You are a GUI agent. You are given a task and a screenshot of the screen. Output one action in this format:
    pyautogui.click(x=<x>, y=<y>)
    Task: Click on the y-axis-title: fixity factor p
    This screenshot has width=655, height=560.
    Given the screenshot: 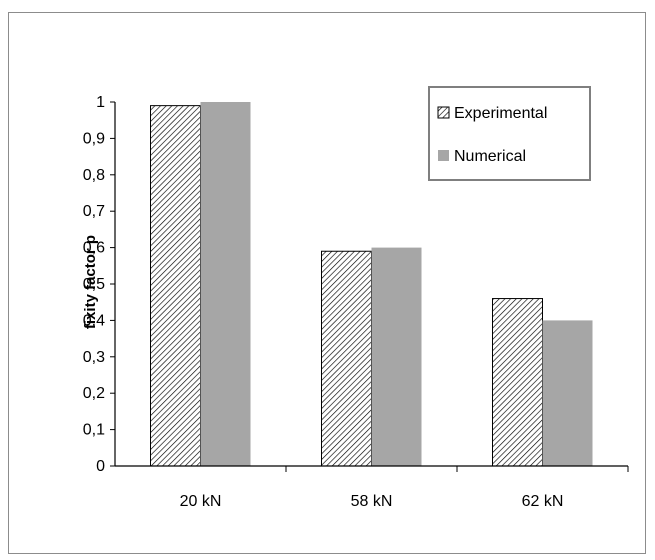 What is the action you would take?
    pyautogui.click(x=90, y=282)
    